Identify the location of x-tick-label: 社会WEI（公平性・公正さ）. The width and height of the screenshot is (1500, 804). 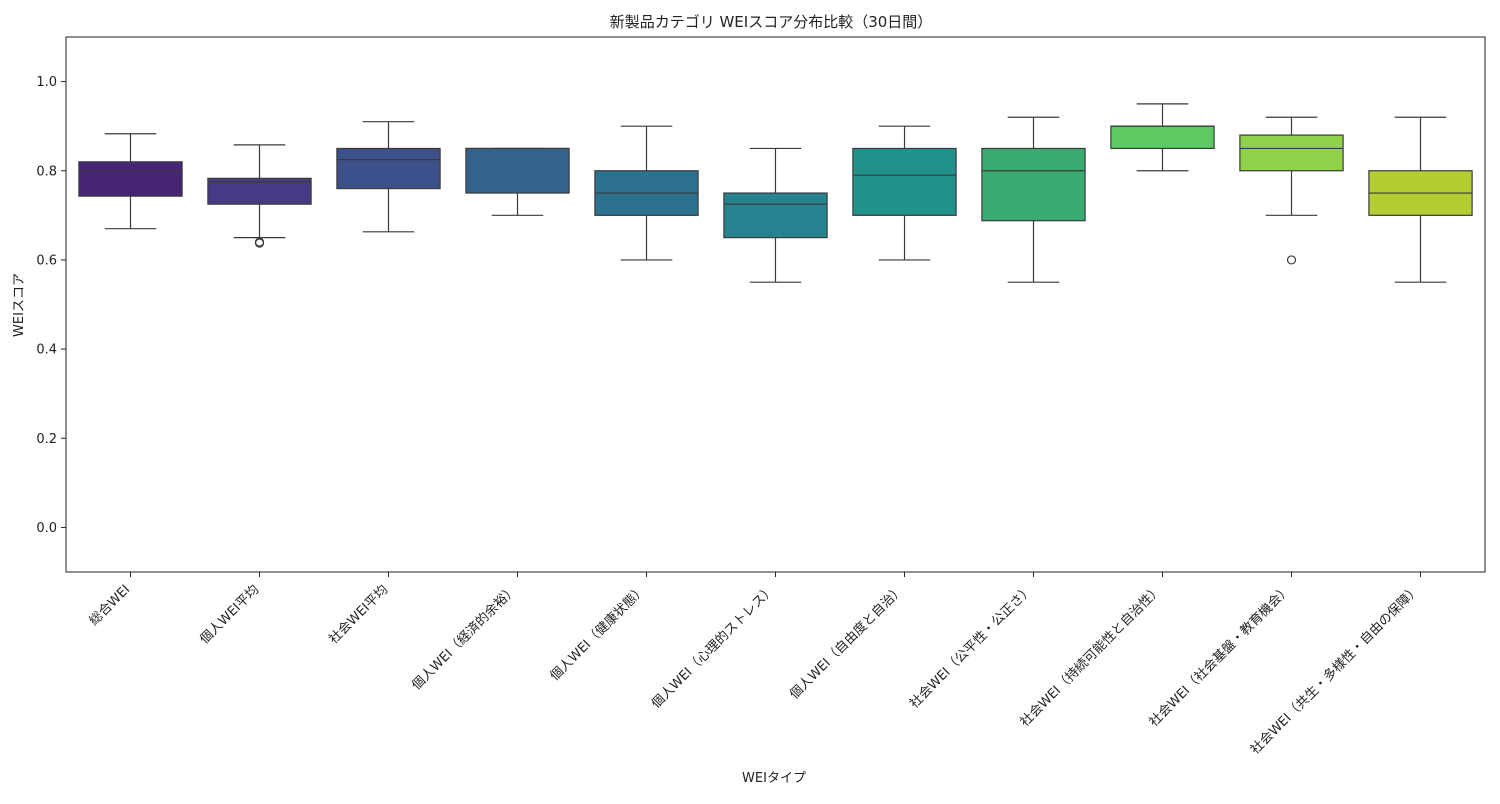
(971, 647).